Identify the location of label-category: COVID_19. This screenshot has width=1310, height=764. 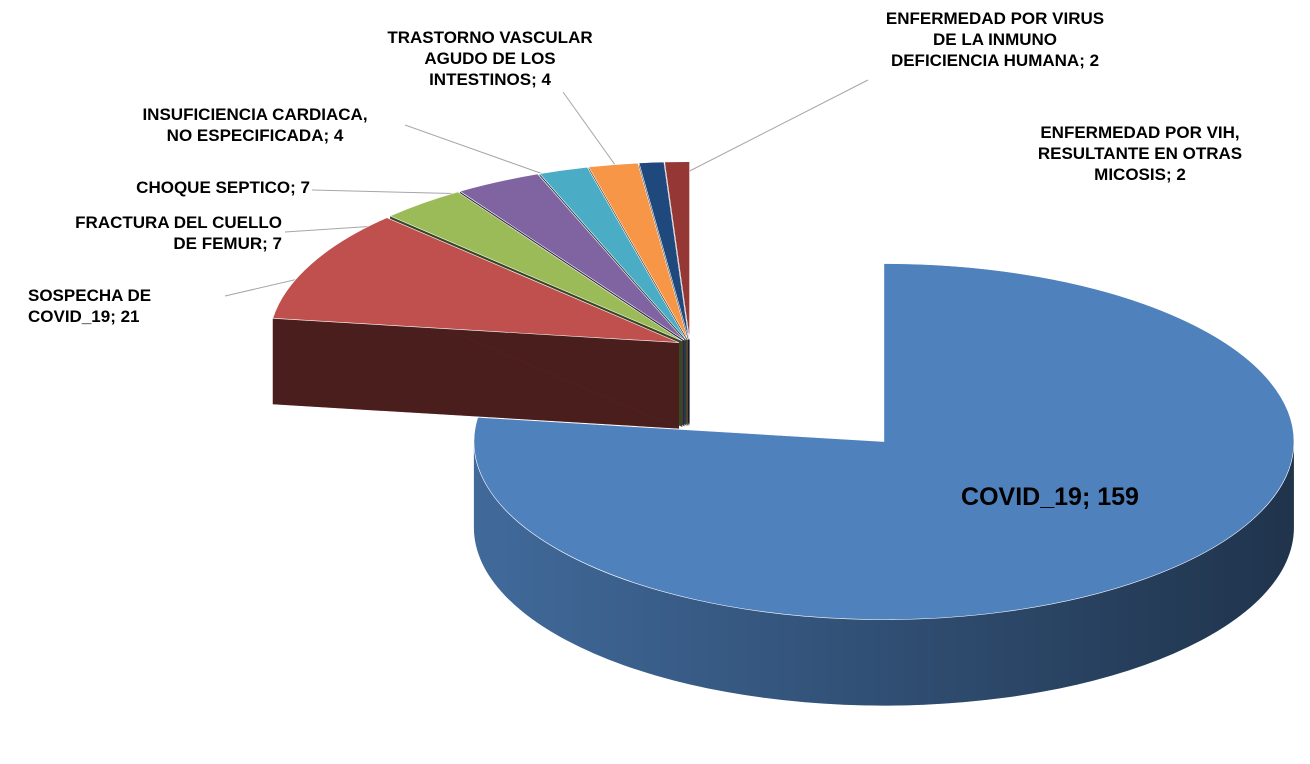
(1021, 497).